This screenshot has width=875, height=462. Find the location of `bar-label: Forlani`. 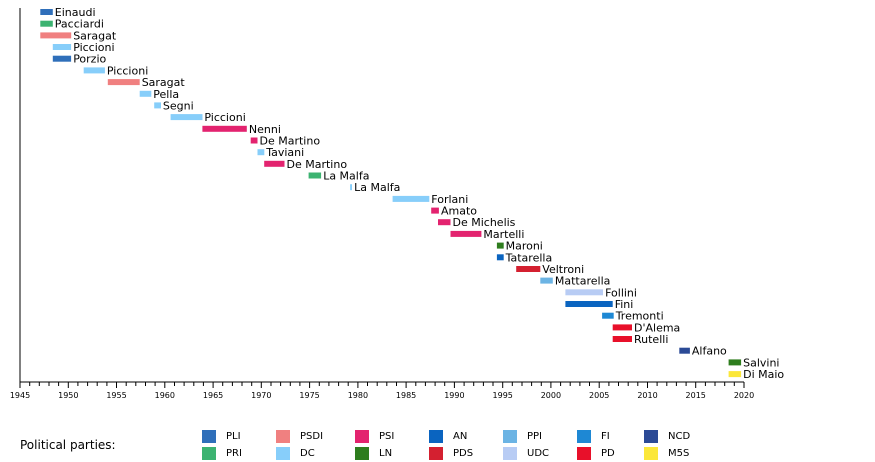

bar-label: Forlani is located at coordinates (449, 199).